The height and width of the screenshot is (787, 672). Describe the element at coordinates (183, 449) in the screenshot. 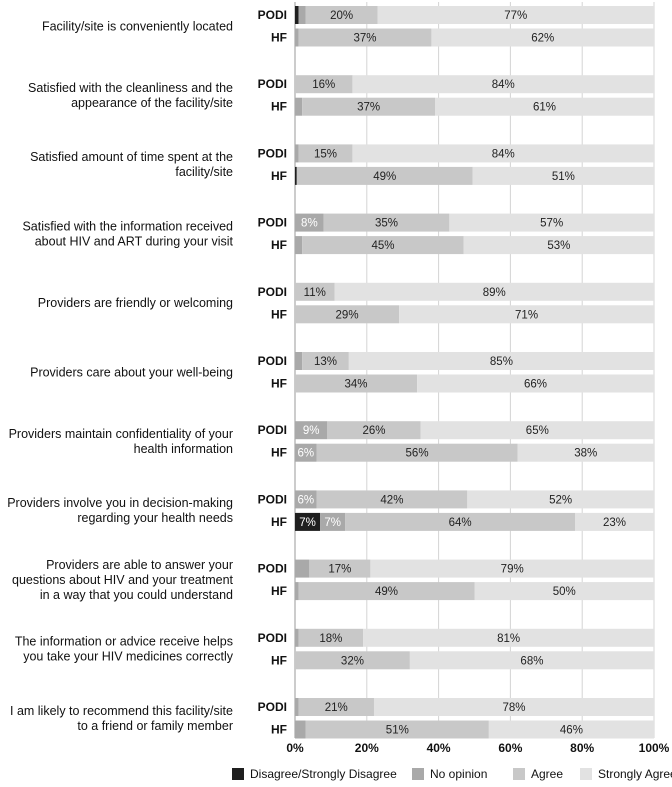

I see `question-label: health information` at that location.